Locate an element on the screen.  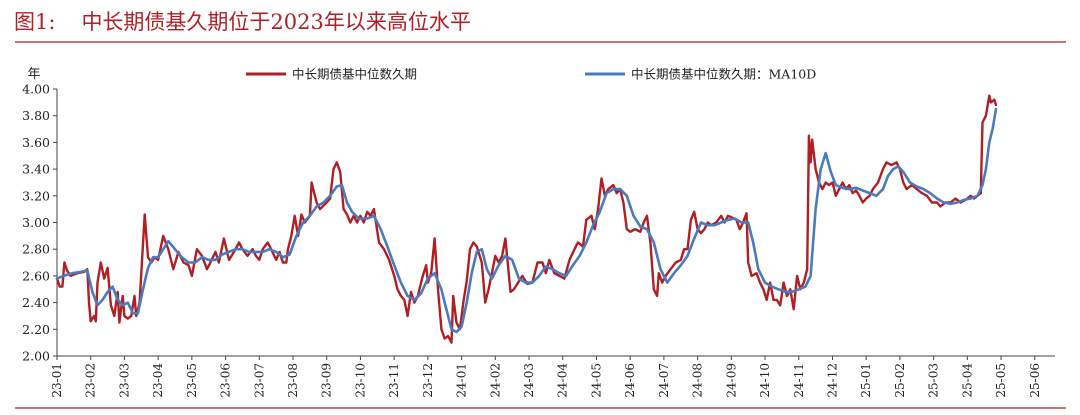
y-tick-label: 3.40 is located at coordinates (36, 169).